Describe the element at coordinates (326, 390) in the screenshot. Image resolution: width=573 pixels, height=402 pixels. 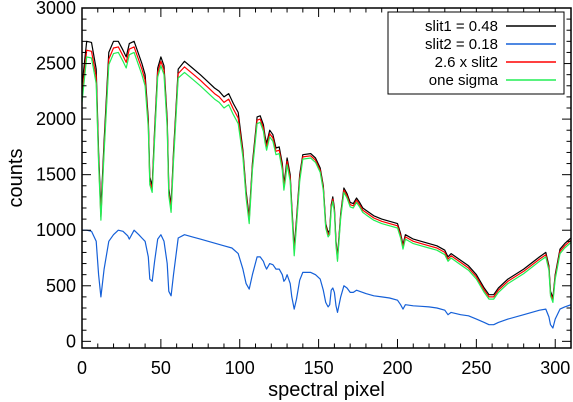
I see `x-axis-title: spectral pixel` at that location.